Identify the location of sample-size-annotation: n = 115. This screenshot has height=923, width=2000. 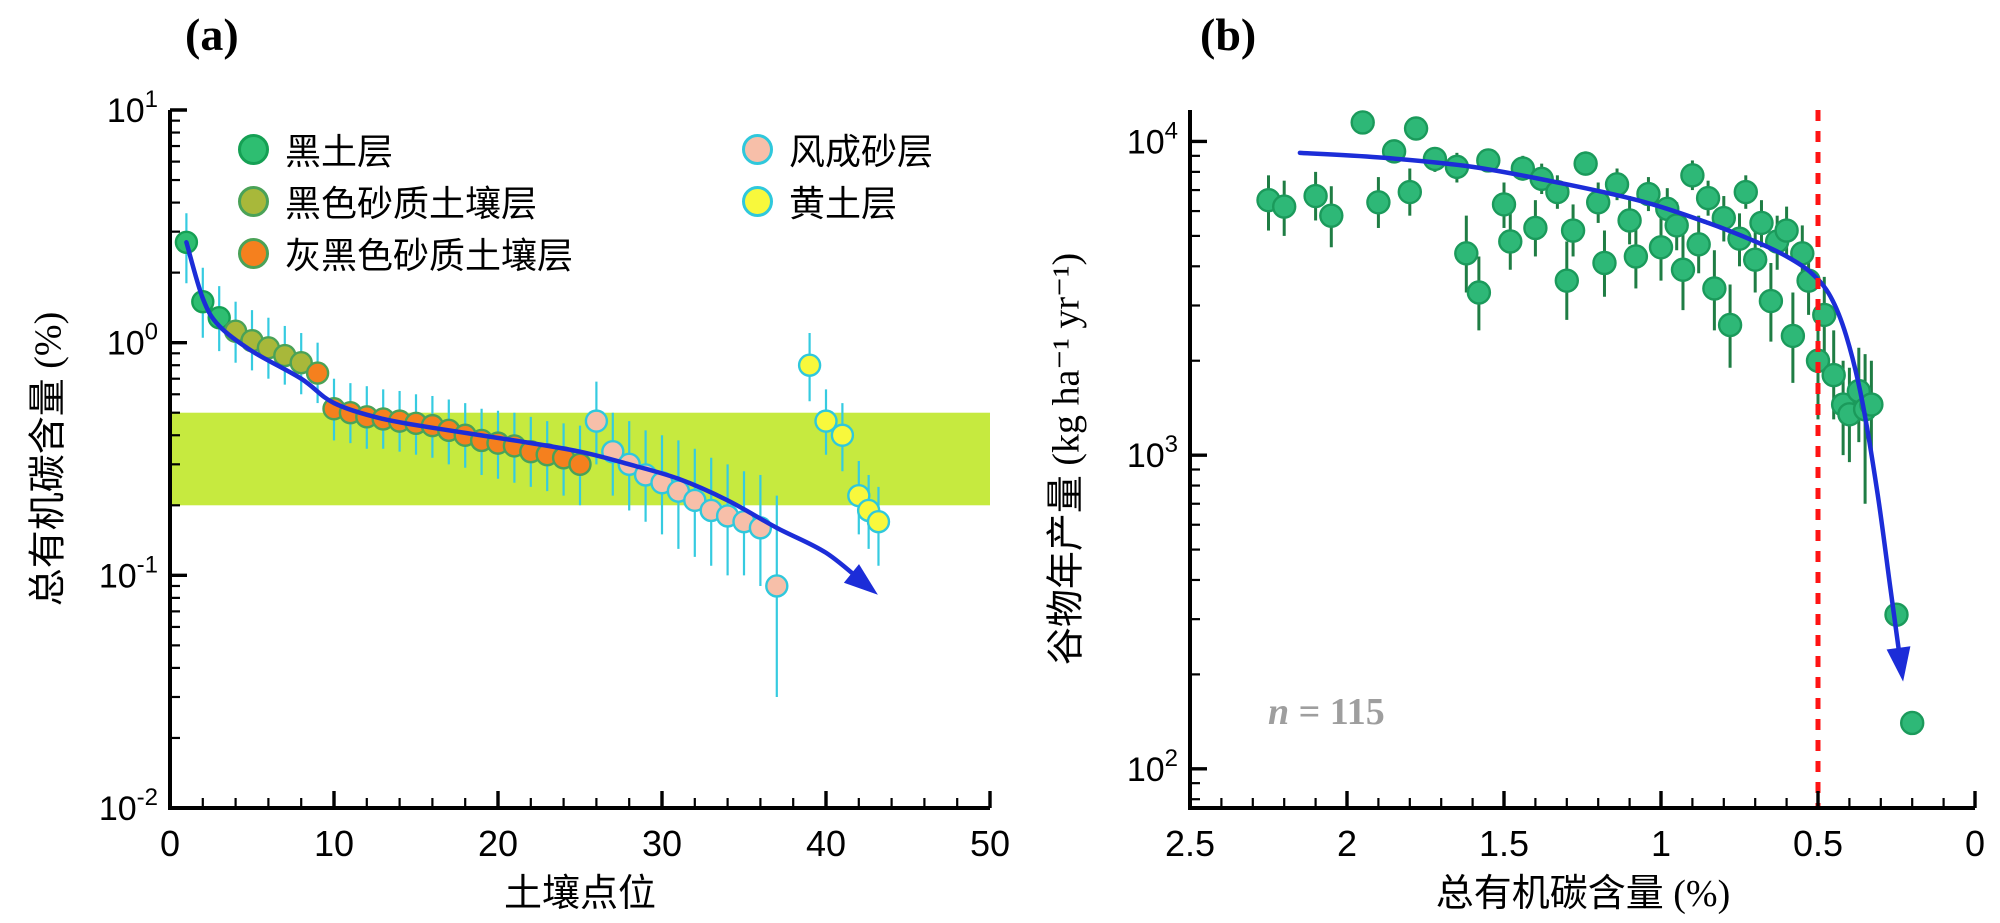
(1326, 712).